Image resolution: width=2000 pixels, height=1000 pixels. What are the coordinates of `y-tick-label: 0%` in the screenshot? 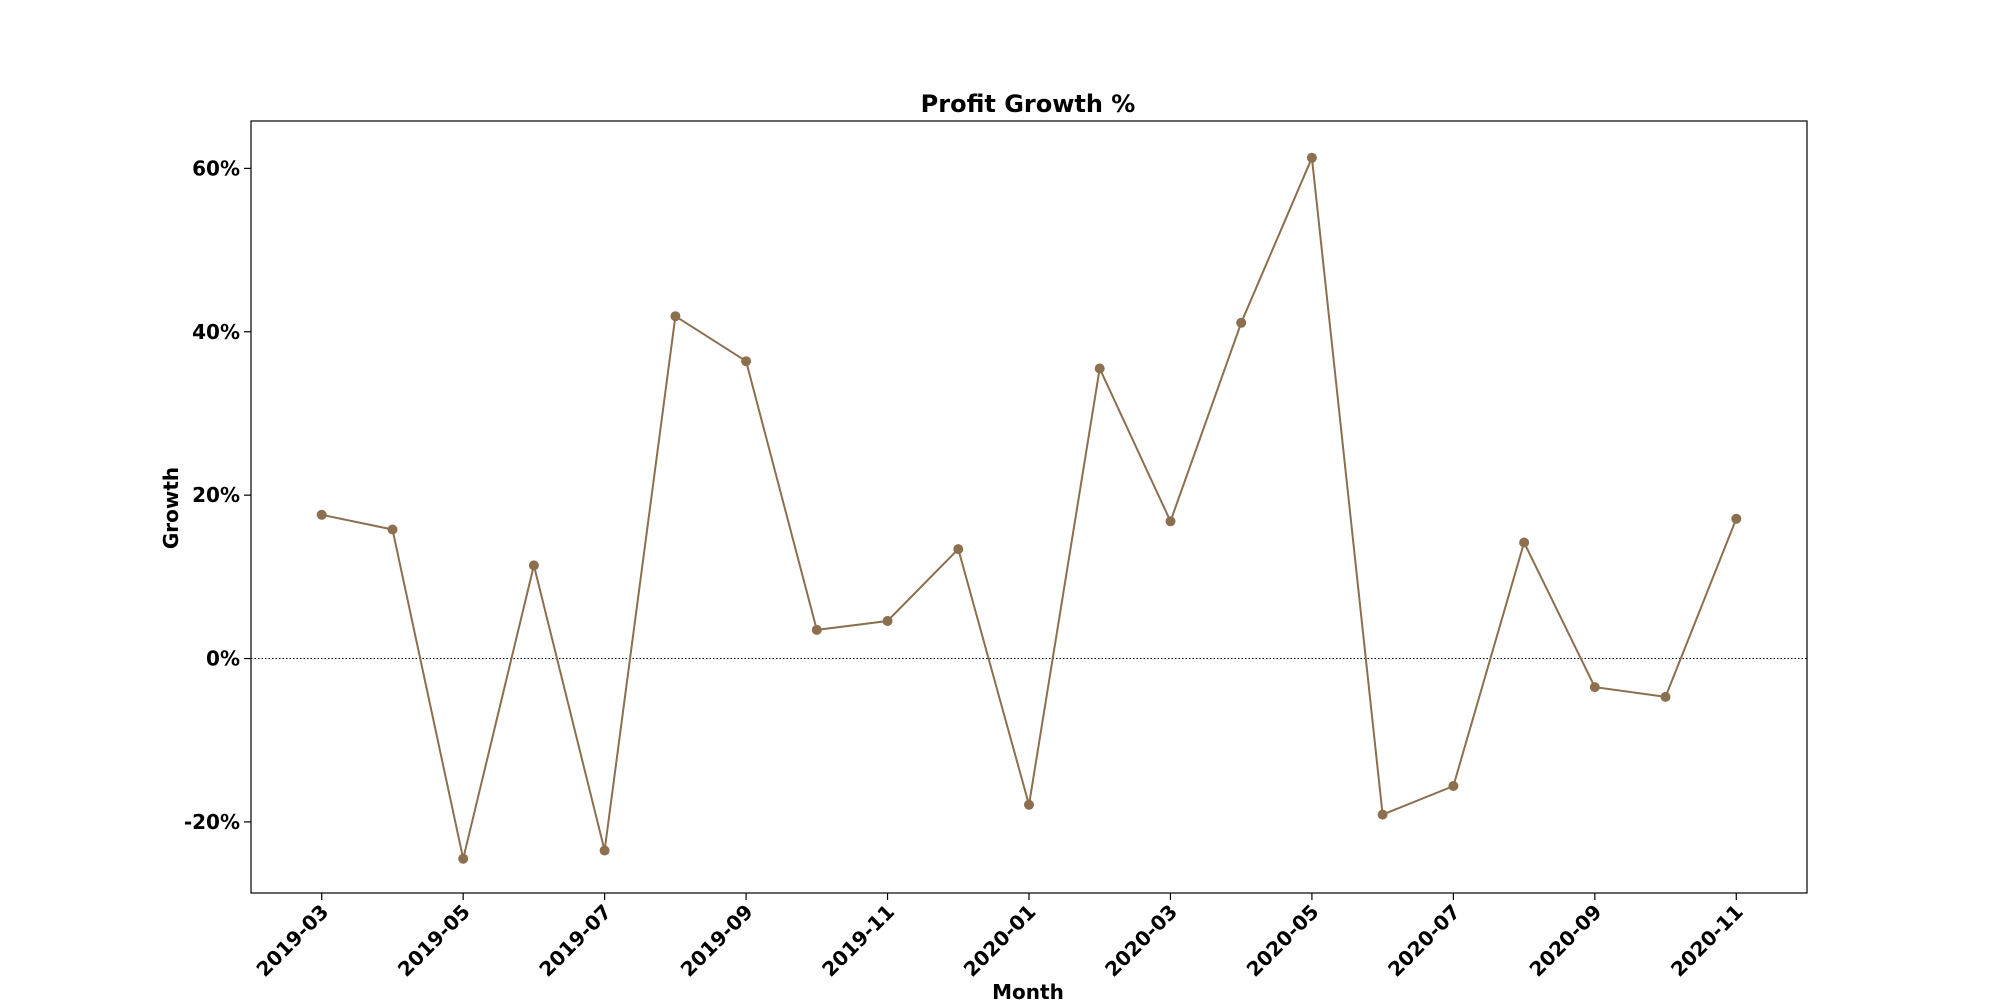 It's located at (223, 659).